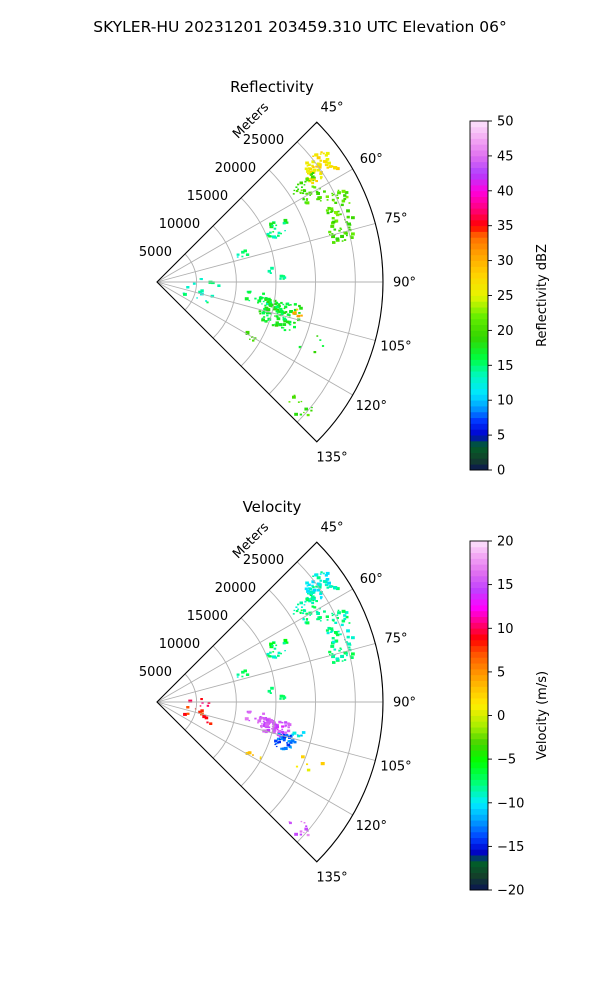  Describe the element at coordinates (501, 471) in the screenshot. I see `colorbar-tick-label: 0` at that location.